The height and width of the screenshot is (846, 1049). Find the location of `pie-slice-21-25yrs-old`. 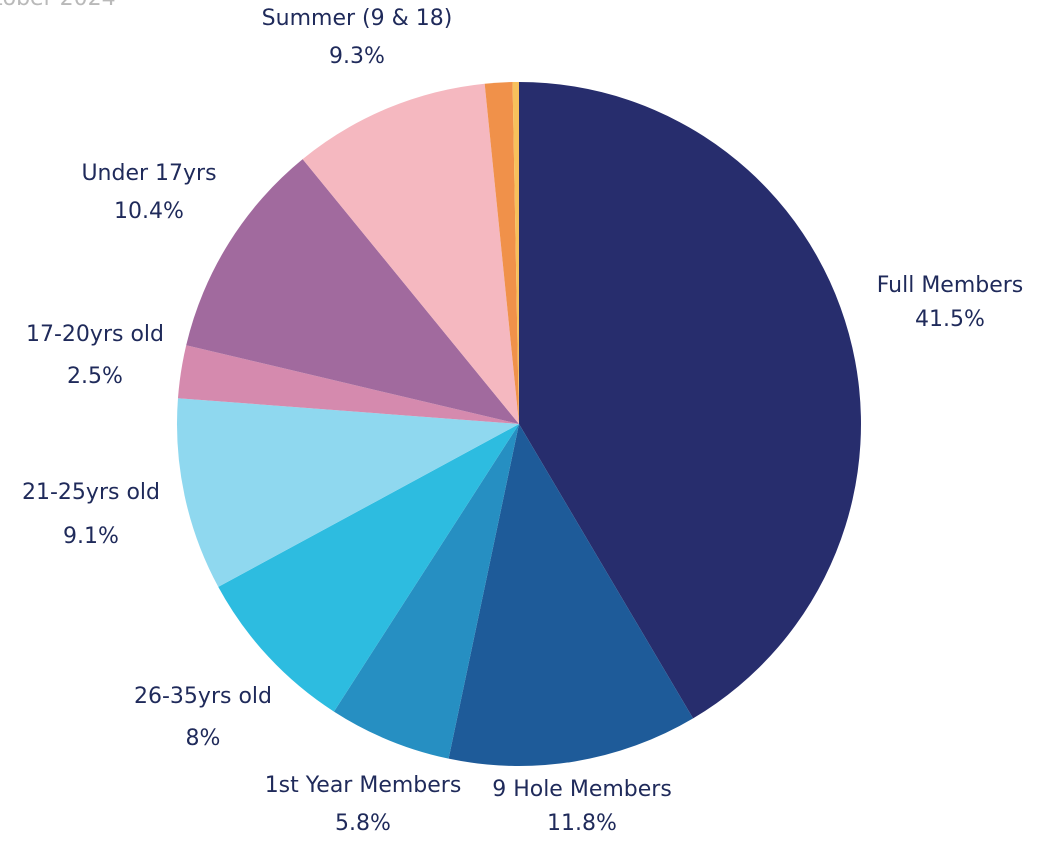

pie-slice-21-25yrs-old is located at coordinates (347, 492).